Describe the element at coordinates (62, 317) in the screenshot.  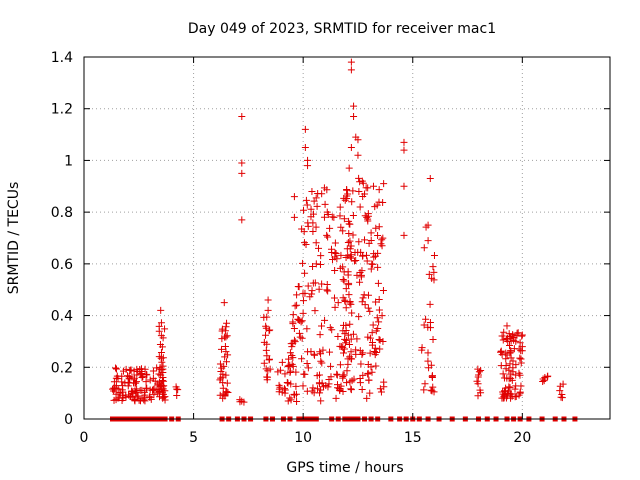
I see `y-tick-label: 0.4` at that location.